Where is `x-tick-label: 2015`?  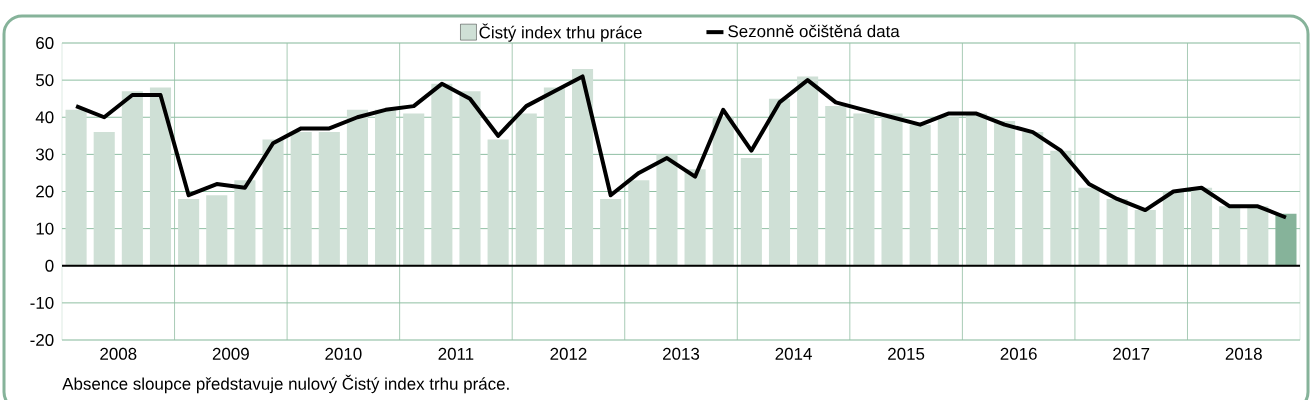
x-tick-label: 2015 is located at coordinates (906, 353).